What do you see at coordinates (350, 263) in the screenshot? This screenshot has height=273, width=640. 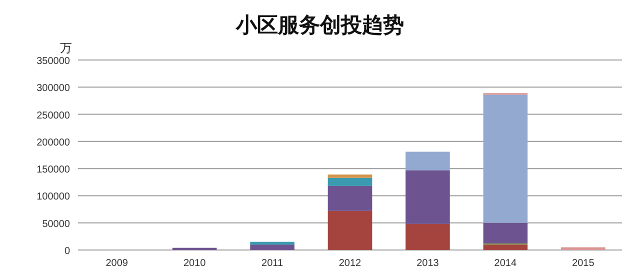 I see `x-tick-label: 2012` at bounding box center [350, 263].